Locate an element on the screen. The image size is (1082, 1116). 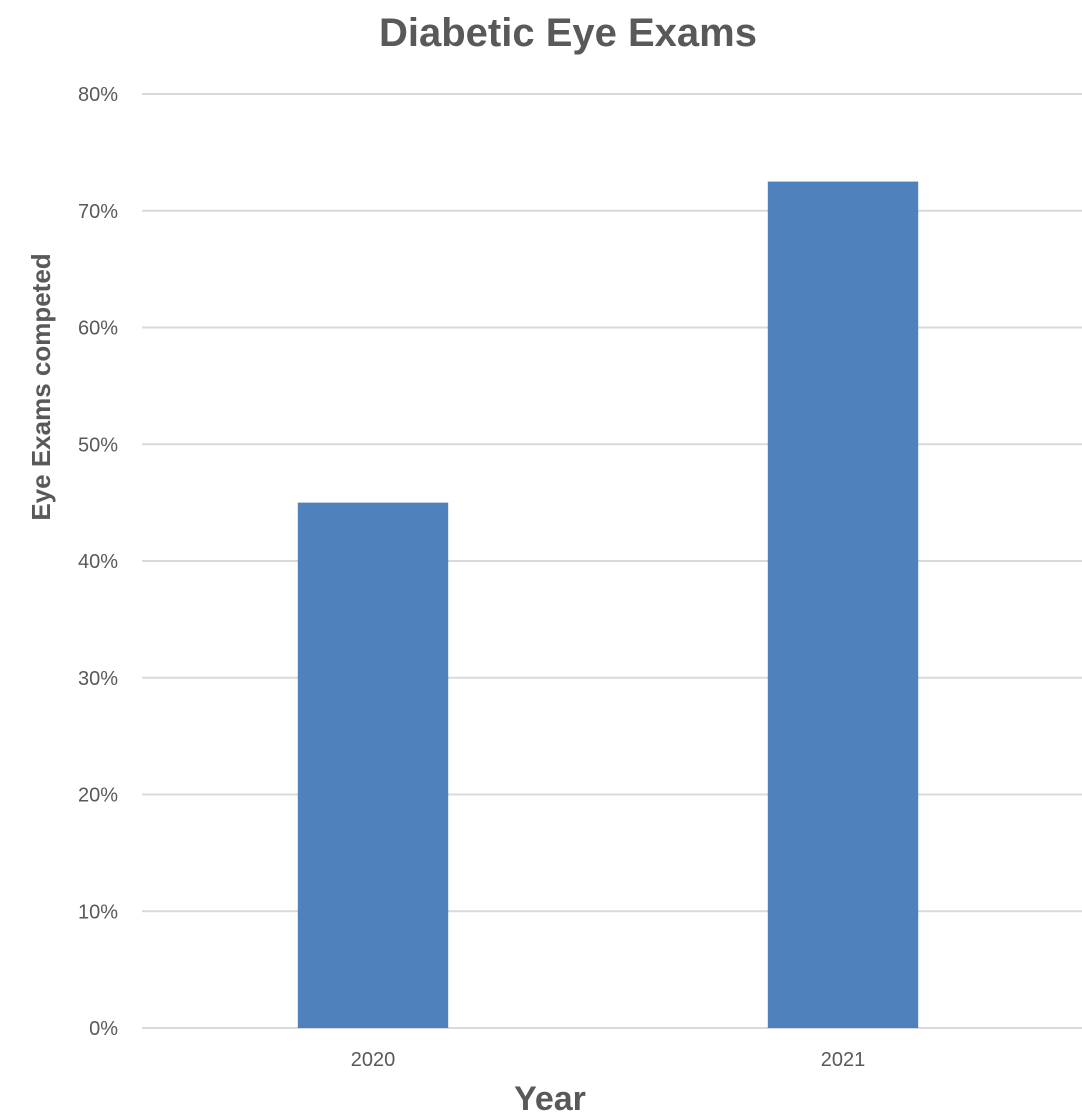
bar-2021 is located at coordinates (843, 604).